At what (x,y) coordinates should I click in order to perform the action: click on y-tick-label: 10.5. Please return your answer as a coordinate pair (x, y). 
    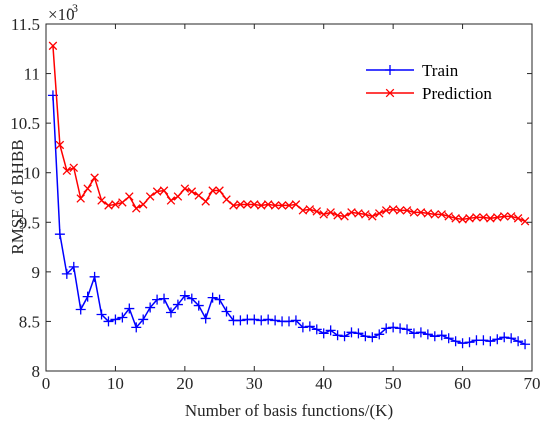
    Looking at the image, I should click on (25, 123).